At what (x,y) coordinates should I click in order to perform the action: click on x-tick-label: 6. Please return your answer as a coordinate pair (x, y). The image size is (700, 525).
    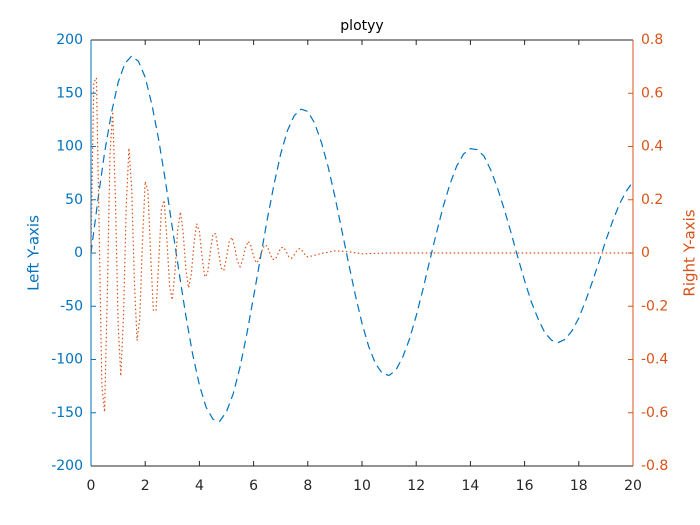
    Looking at the image, I should click on (253, 486).